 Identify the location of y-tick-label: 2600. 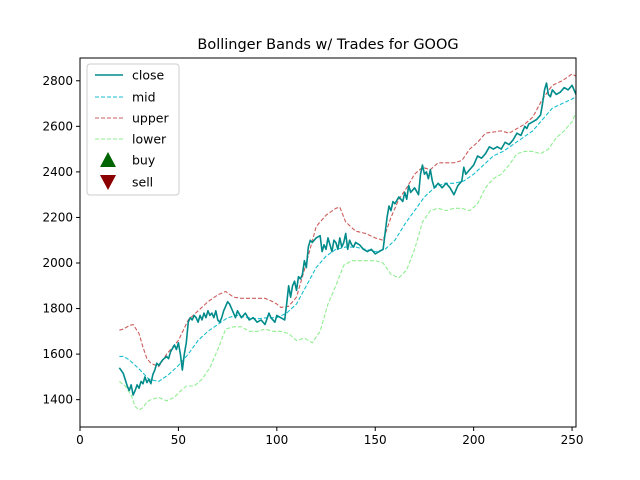
(57, 126).